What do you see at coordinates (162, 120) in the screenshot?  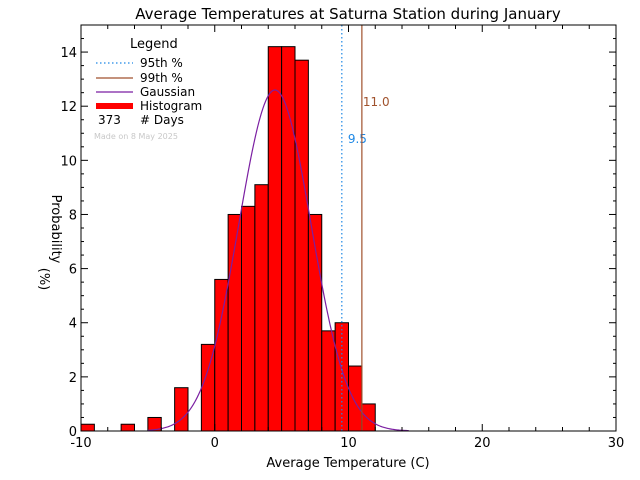 I see `legend-days-label: # Days` at bounding box center [162, 120].